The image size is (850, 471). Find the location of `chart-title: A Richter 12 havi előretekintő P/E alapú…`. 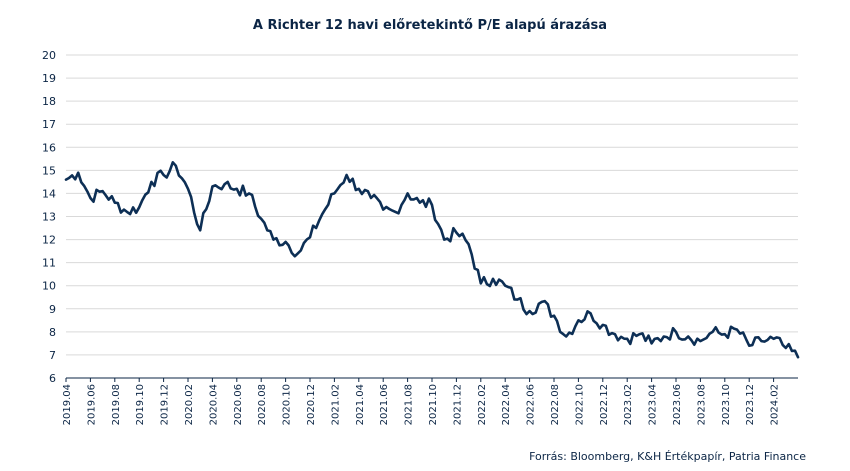

chart-title: A Richter 12 havi előretekintő P/E alapú… is located at coordinates (430, 25).